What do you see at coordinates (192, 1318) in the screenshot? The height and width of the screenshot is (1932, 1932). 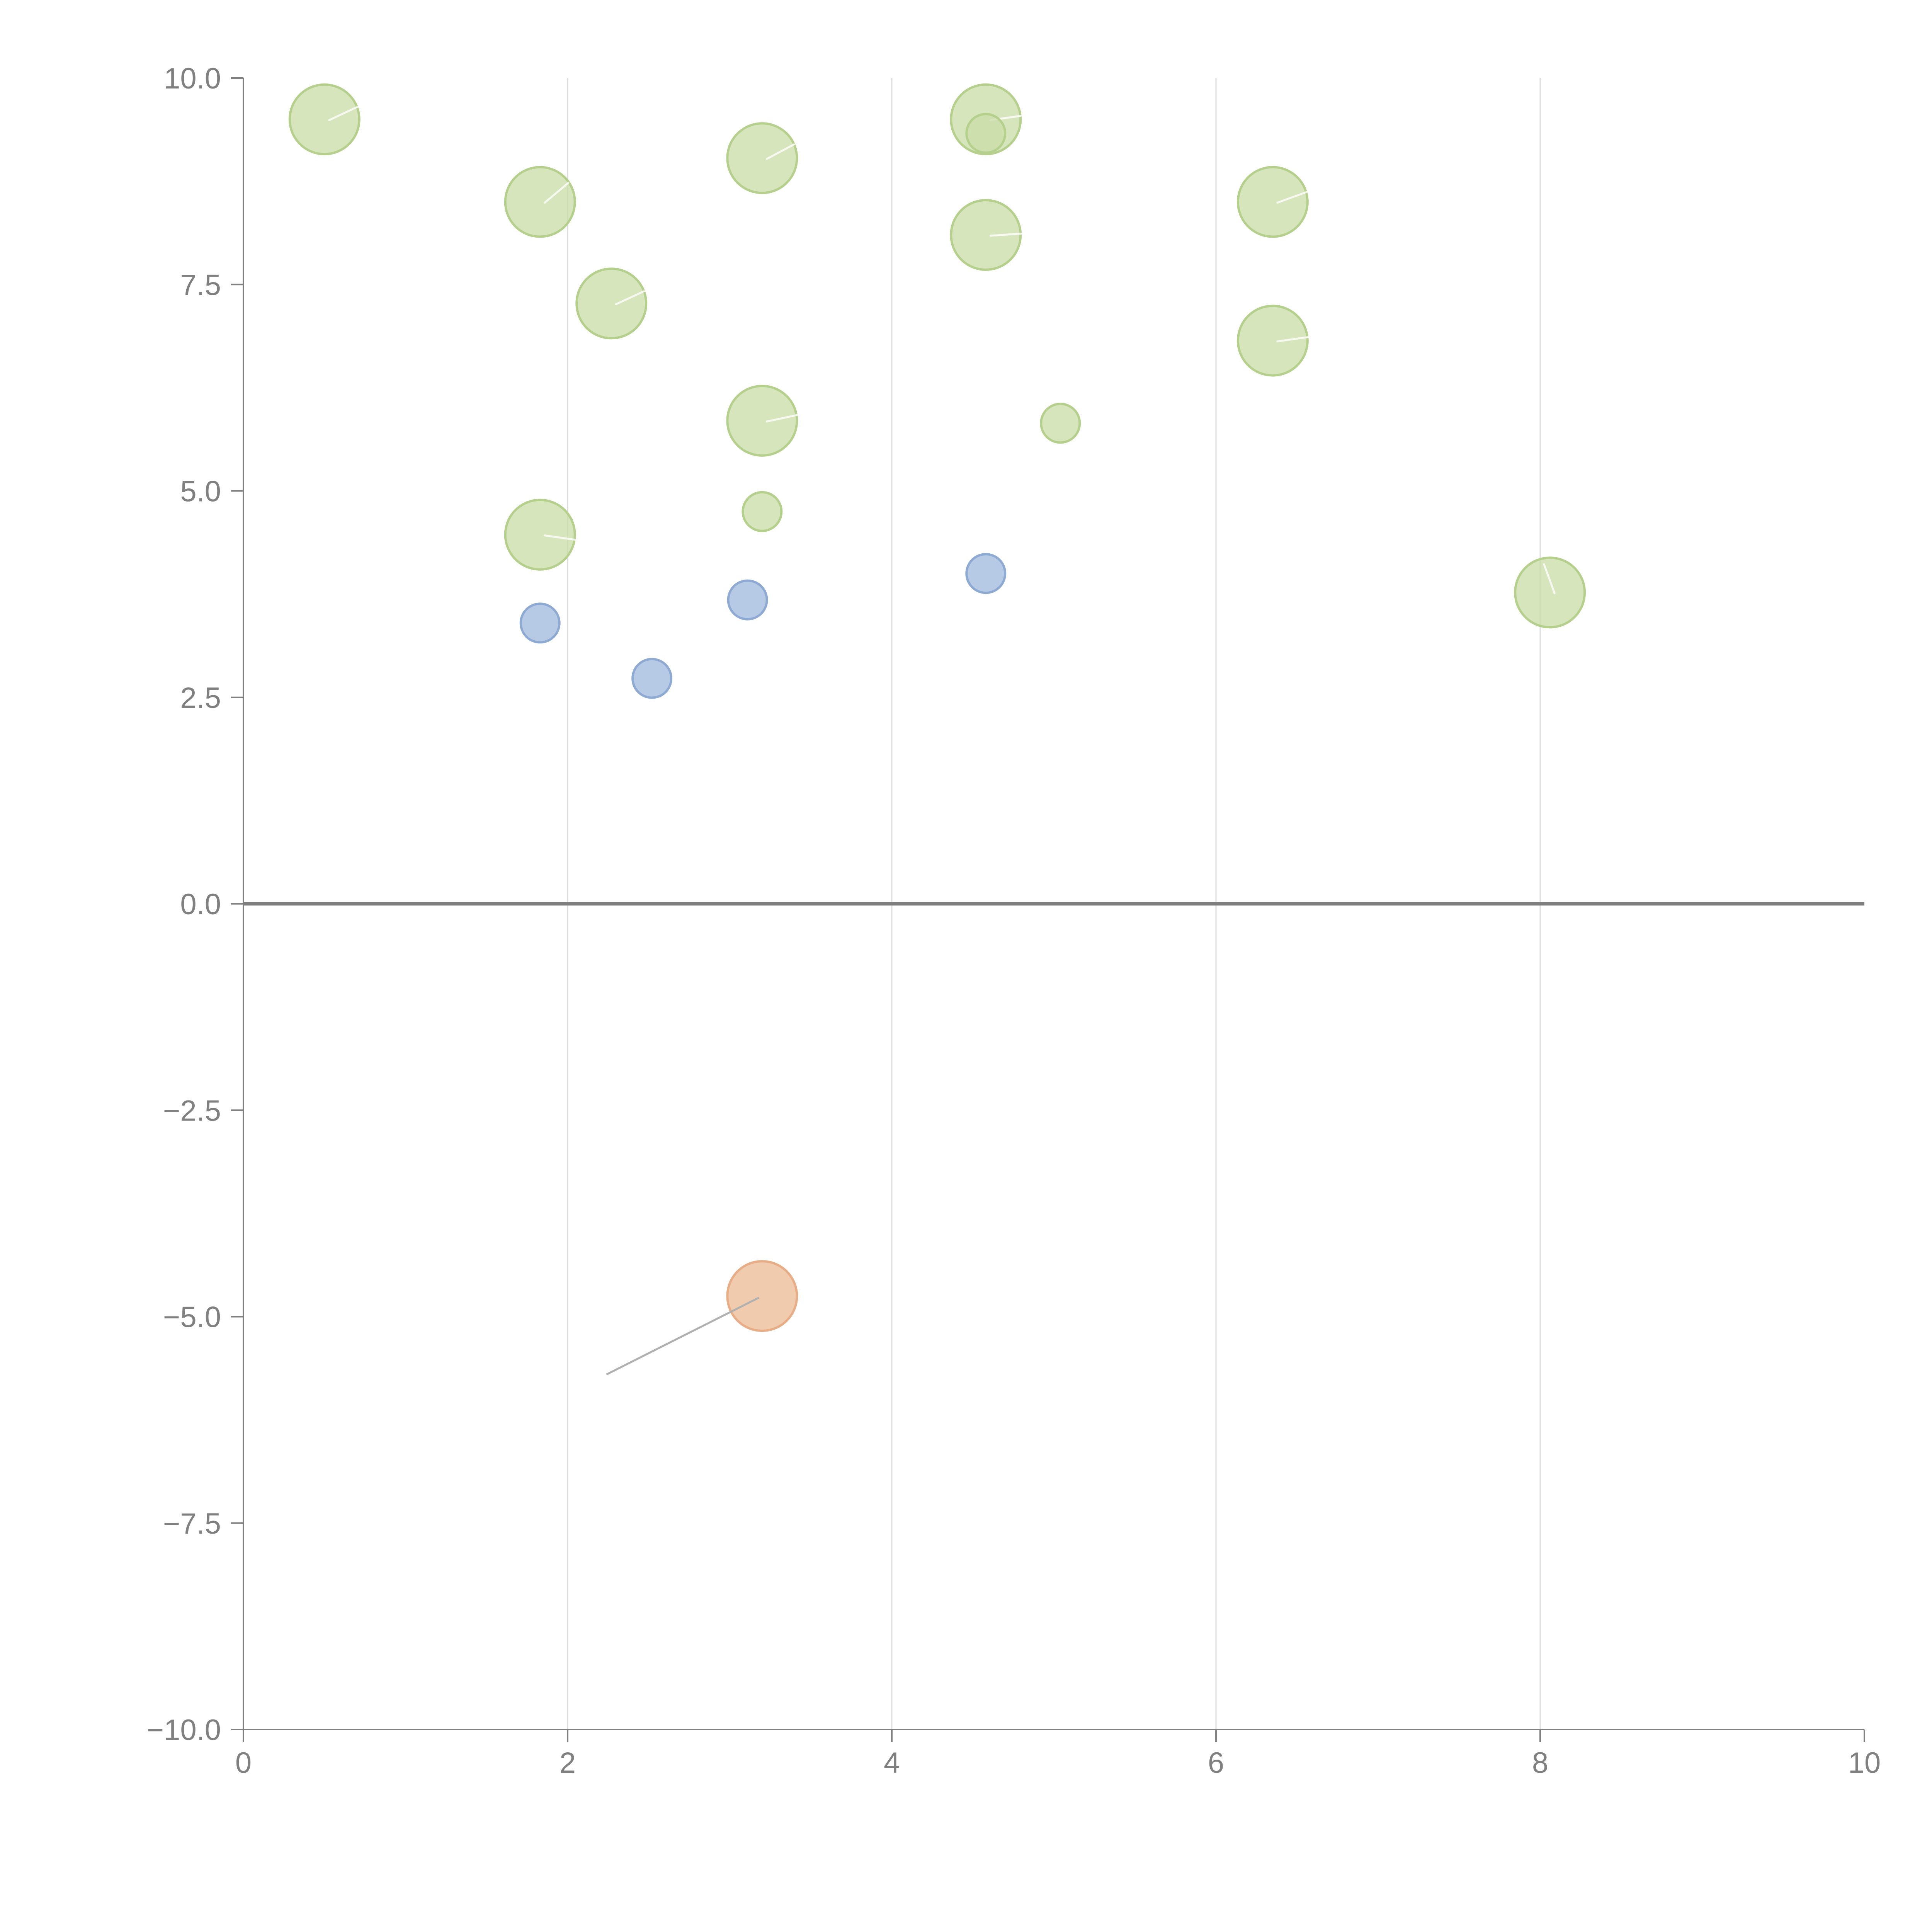 I see `y-tick-label-6: −5.0` at bounding box center [192, 1318].